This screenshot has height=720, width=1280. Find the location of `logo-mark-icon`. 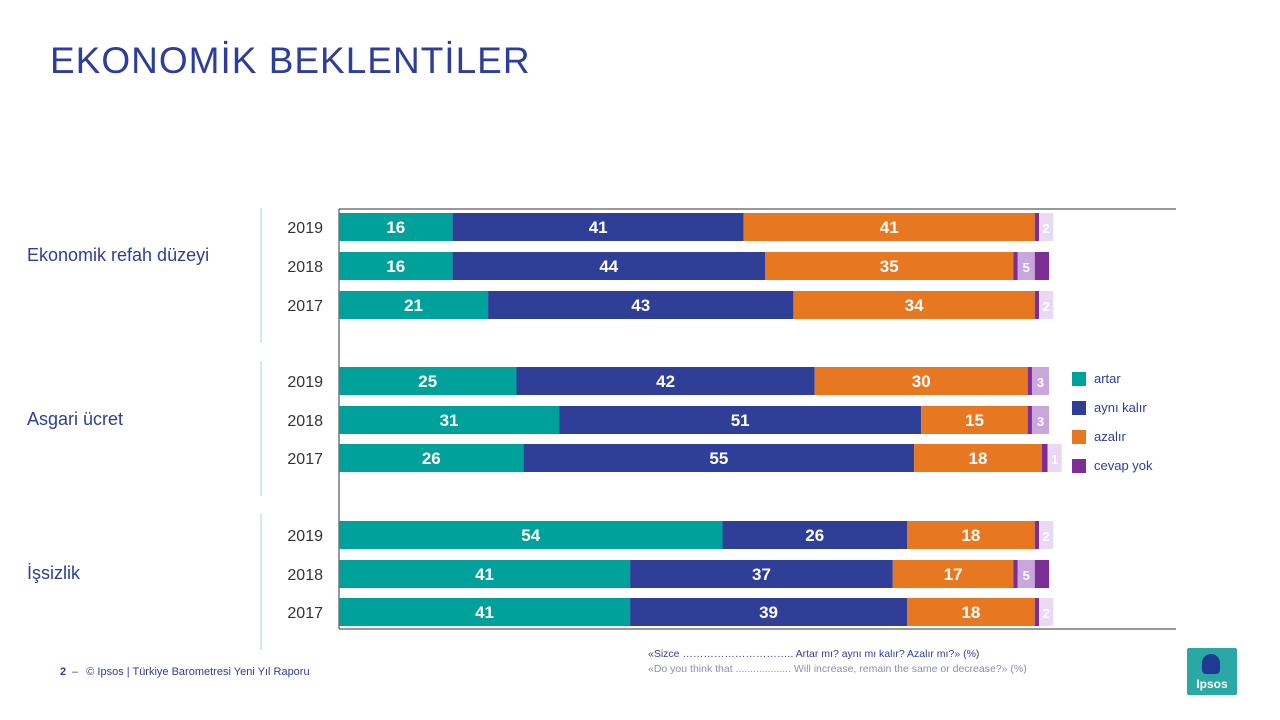

logo-mark-icon is located at coordinates (1211, 664).